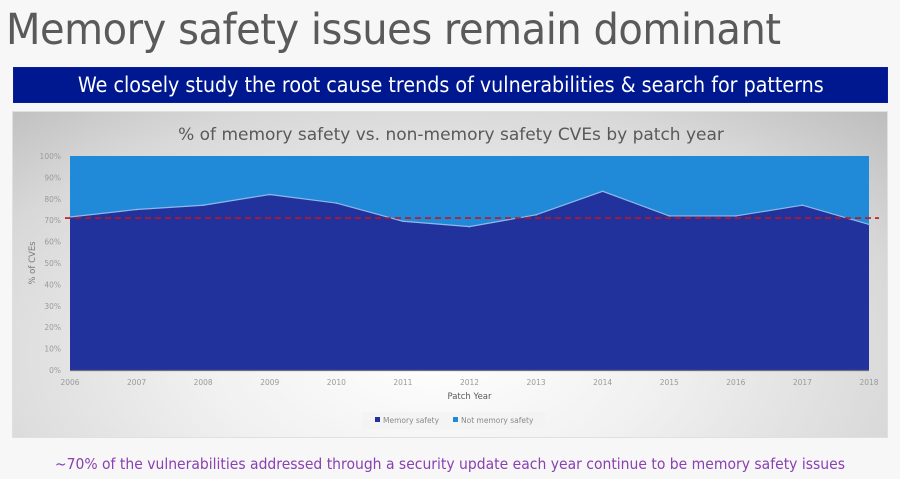  Describe the element at coordinates (69, 382) in the screenshot. I see `x-tick-label: 2006` at that location.